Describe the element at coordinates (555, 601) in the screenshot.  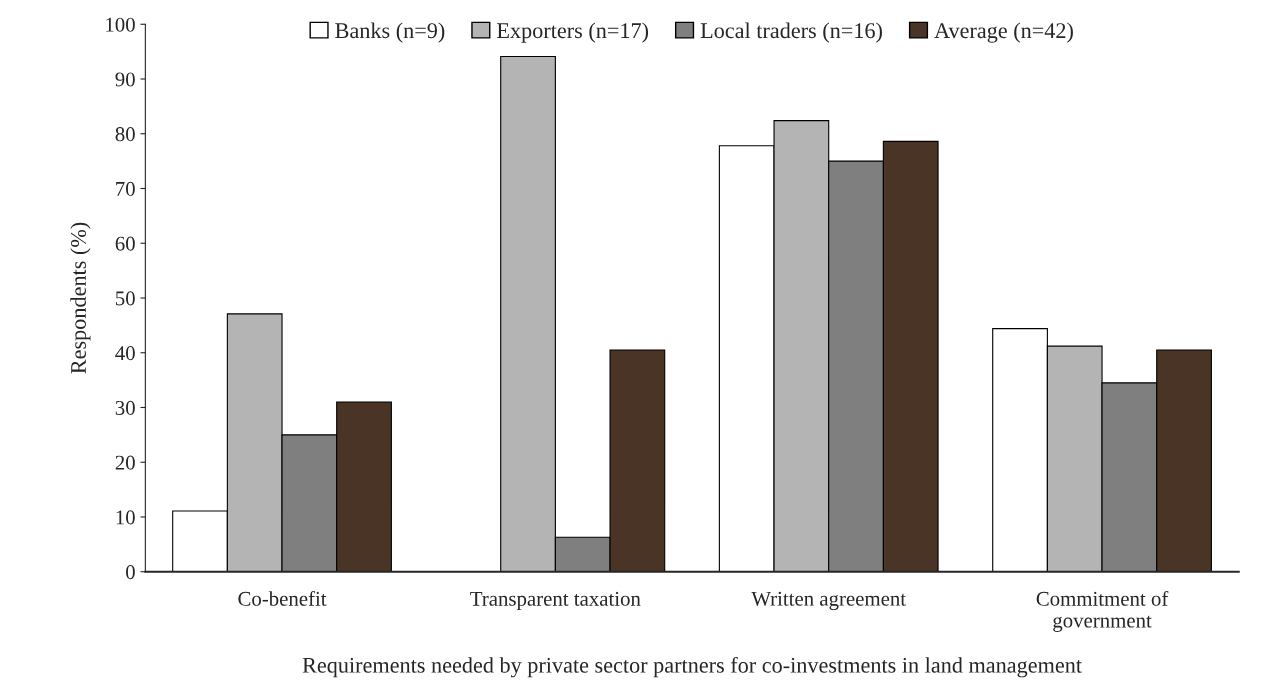
I see `x-tick-label: Transparent taxation` at that location.